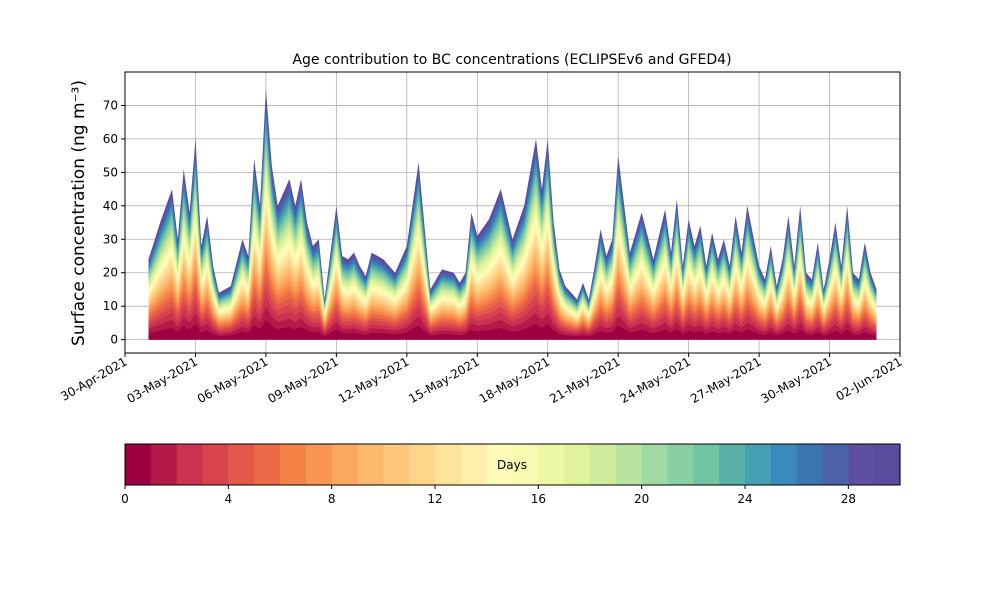 Image resolution: width=1000 pixels, height=600 pixels. I want to click on colorbar-tick-label: 28, so click(848, 499).